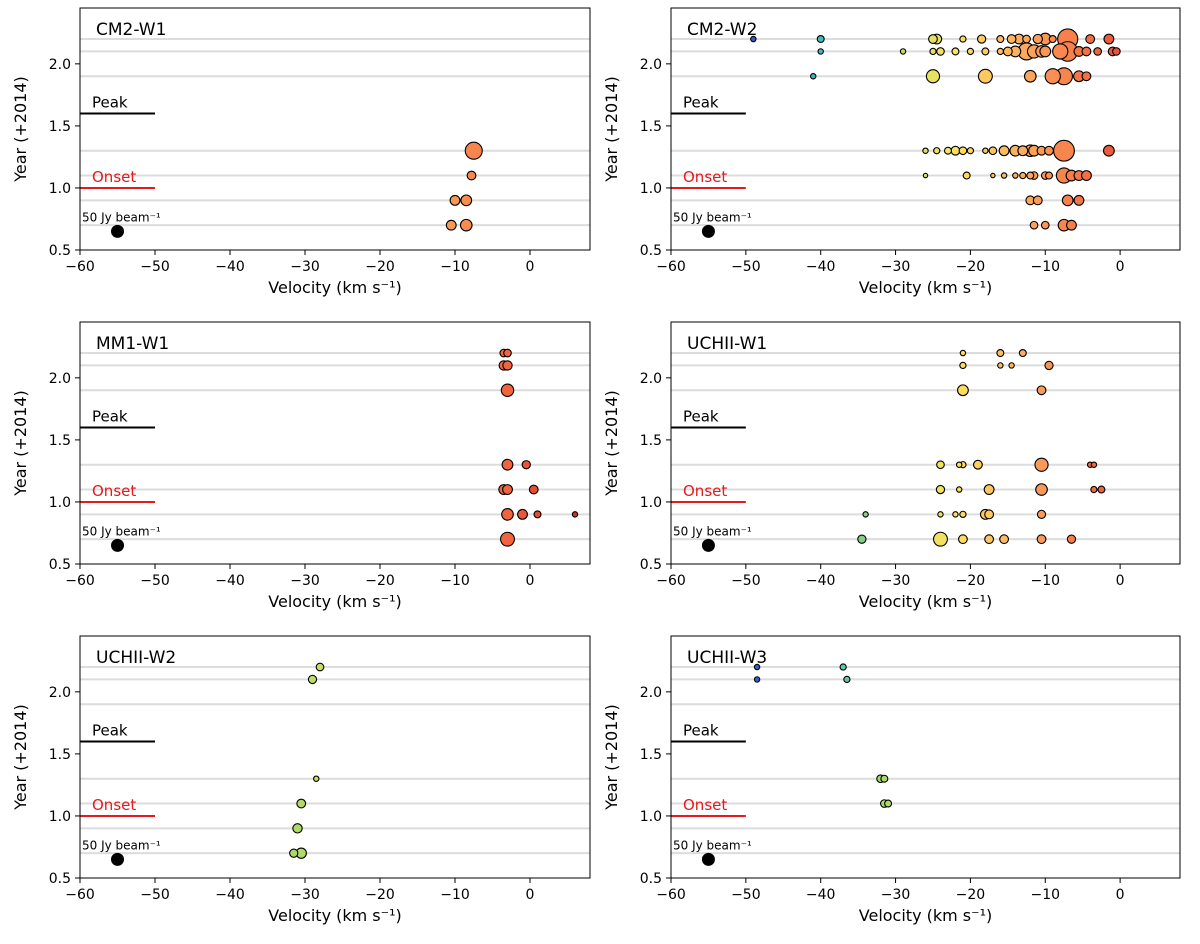 This screenshot has width=1200, height=944. I want to click on y-axis-label: Year (+2014), so click(611, 129).